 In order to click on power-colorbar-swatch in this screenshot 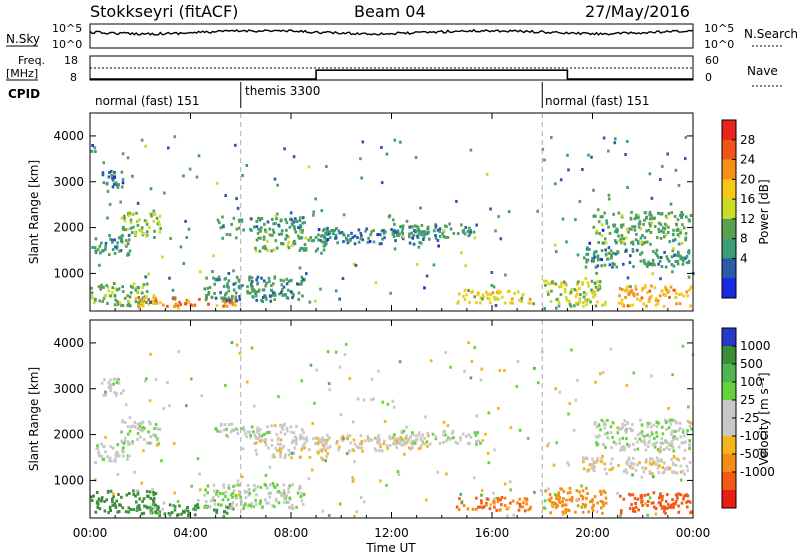, I will do `click(729, 268)`.